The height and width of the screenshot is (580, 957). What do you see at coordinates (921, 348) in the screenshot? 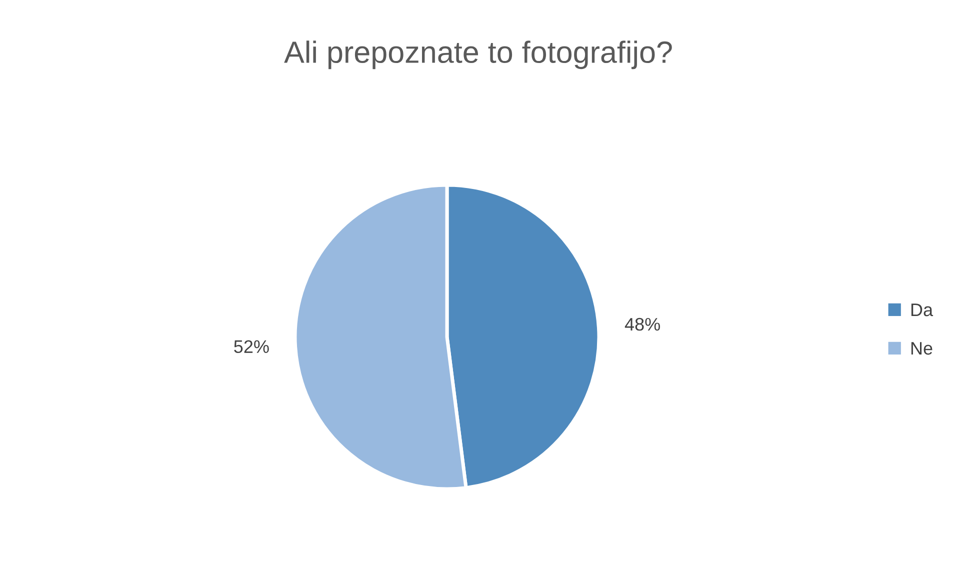
I see `legend-label: Ne` at bounding box center [921, 348].